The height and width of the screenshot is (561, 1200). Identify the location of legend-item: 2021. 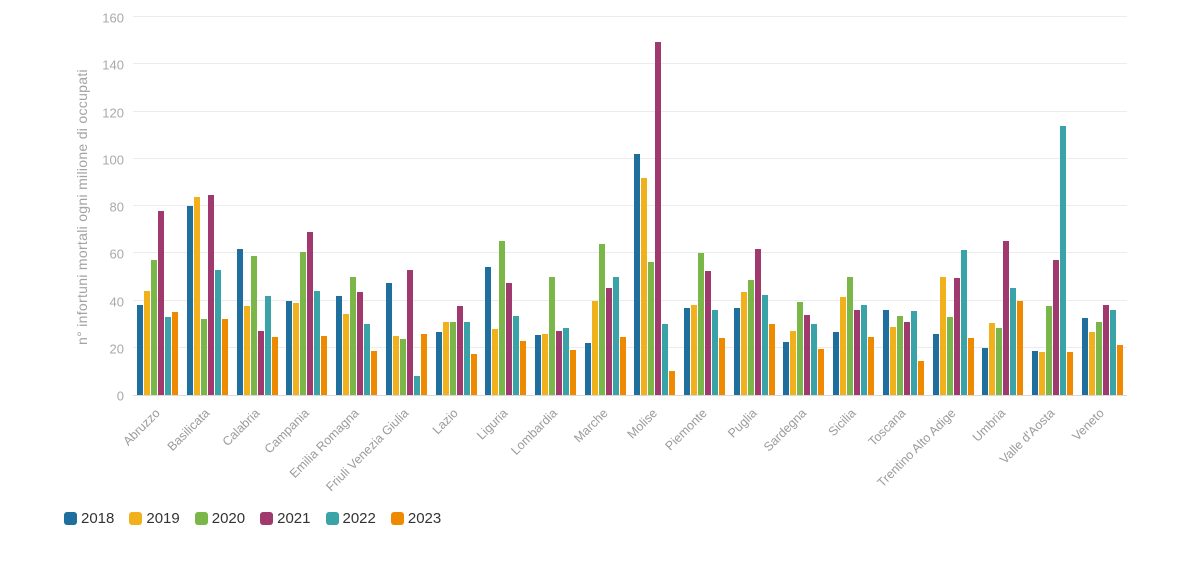
(285, 518).